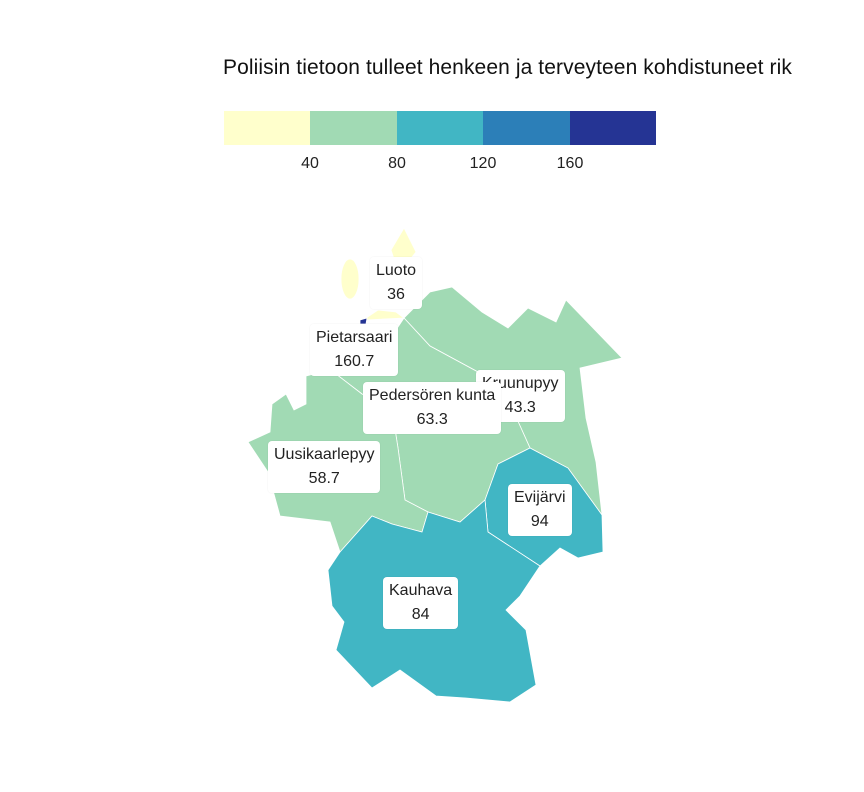  I want to click on label-evijarvi: Evijärvi 94, so click(540, 510).